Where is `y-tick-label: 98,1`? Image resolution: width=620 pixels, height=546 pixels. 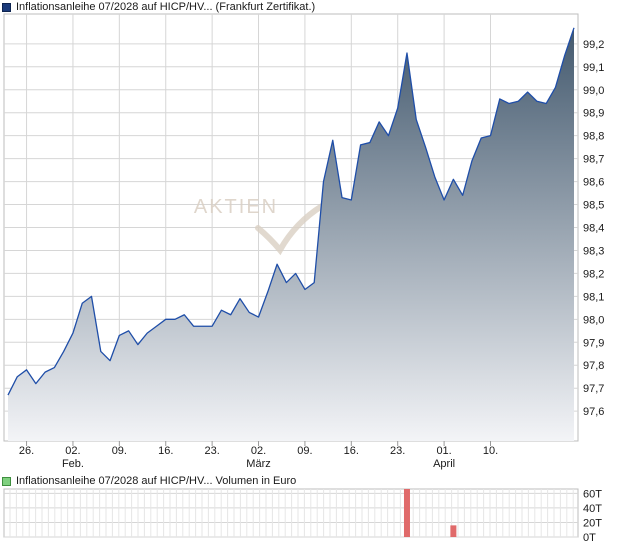 y-tick-label: 98,1 is located at coordinates (593, 297).